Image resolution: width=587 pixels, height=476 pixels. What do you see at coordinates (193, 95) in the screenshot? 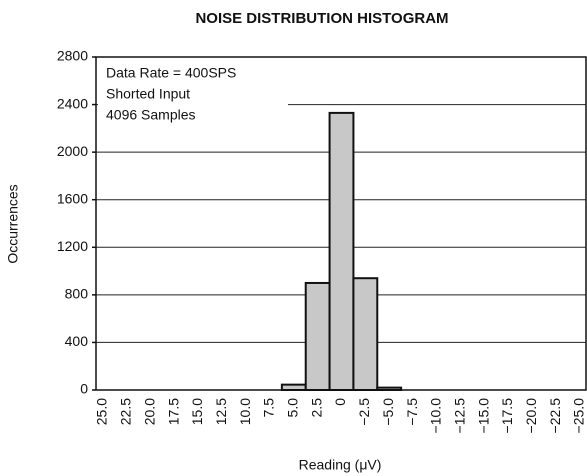
I see `annotation-box` at bounding box center [193, 95].